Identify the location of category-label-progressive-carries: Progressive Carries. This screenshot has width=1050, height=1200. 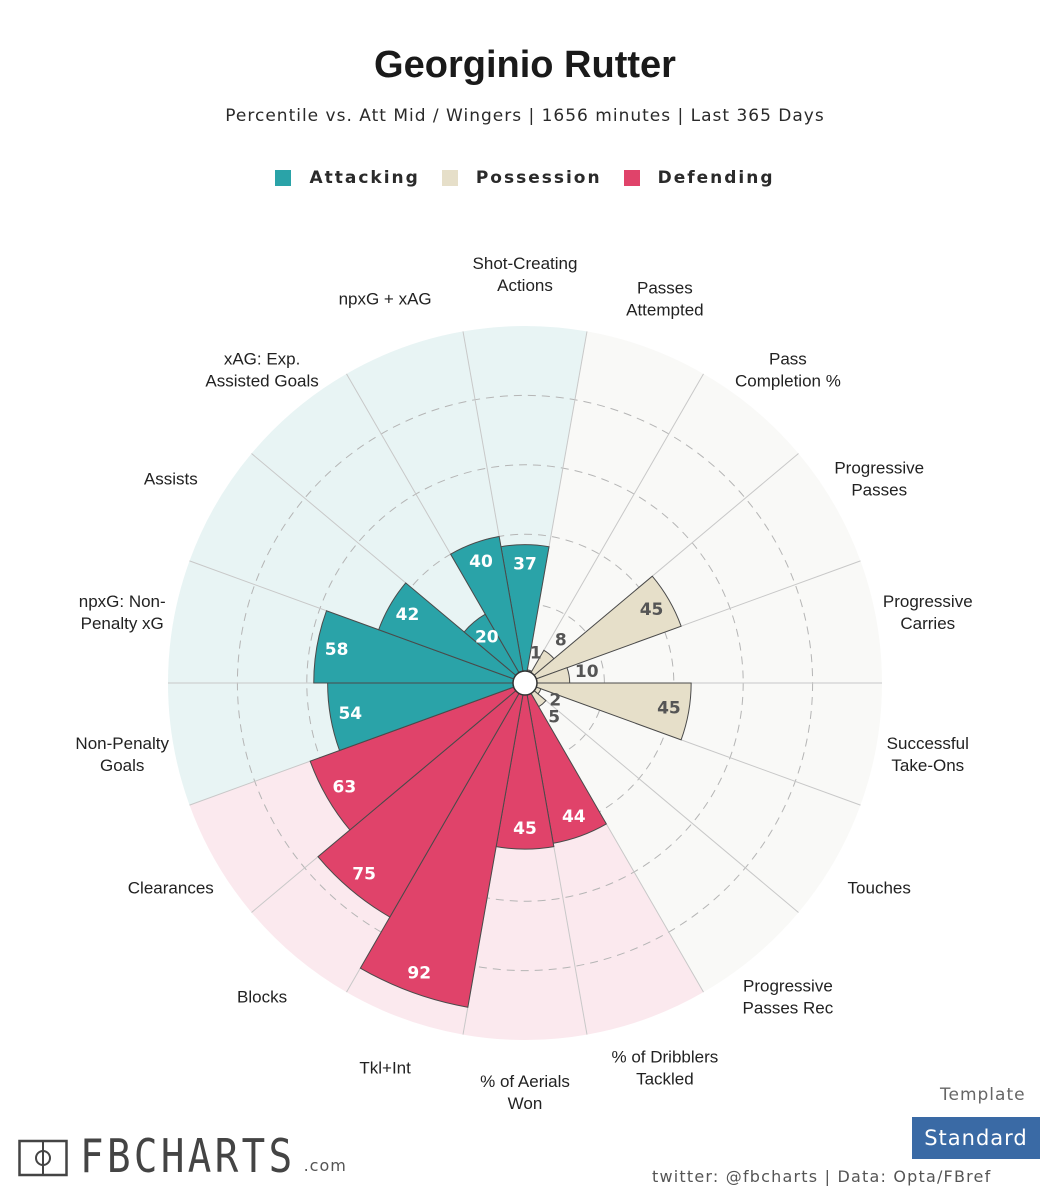
(928, 611).